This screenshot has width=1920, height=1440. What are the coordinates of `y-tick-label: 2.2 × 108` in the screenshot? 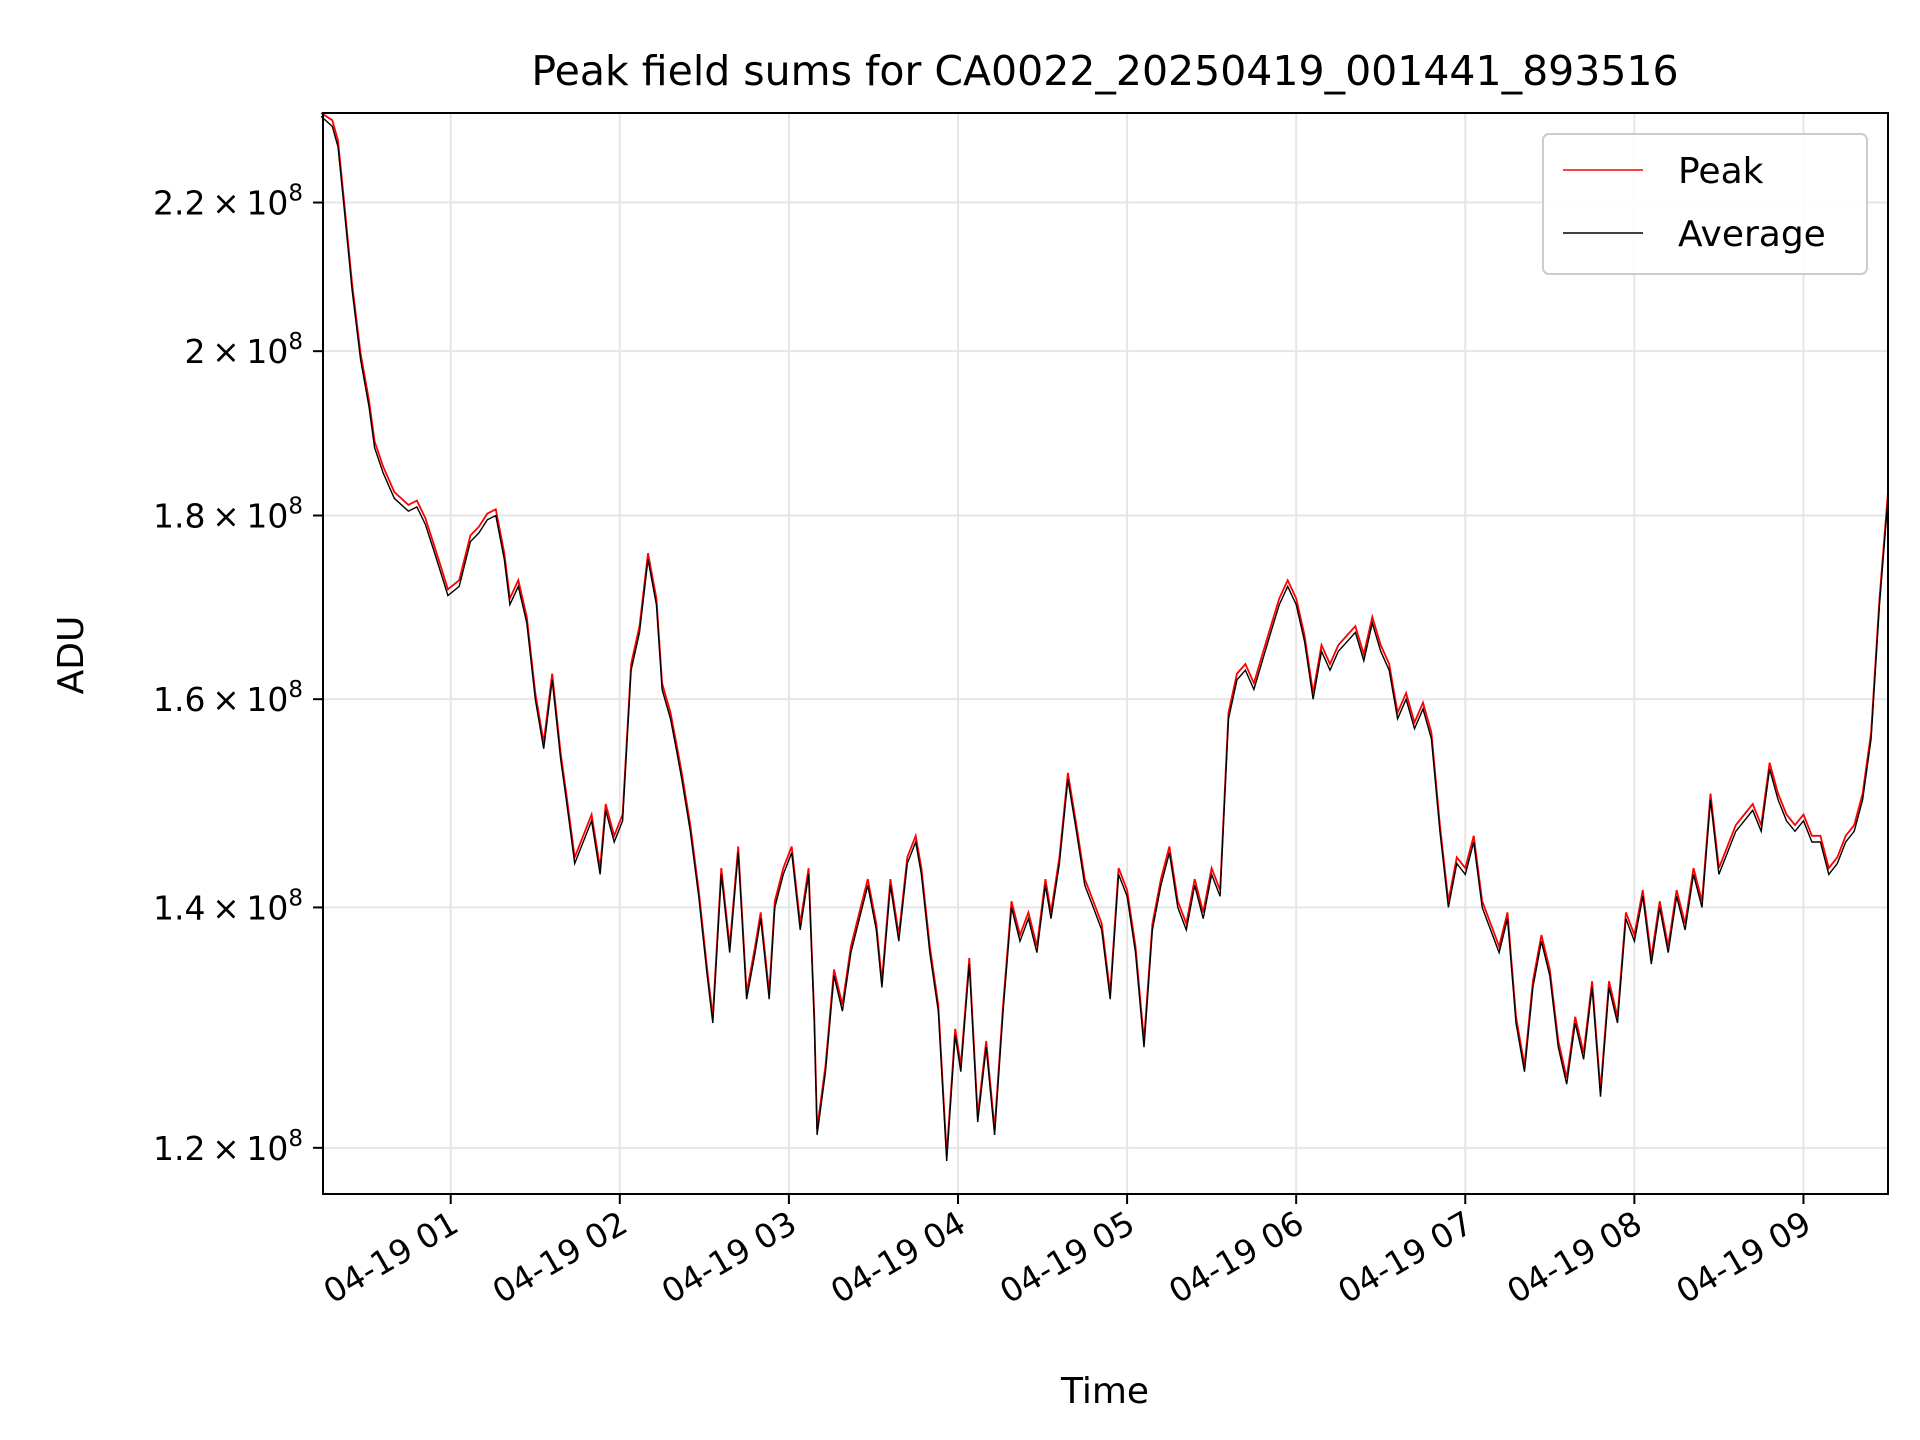 It's located at (228, 202).